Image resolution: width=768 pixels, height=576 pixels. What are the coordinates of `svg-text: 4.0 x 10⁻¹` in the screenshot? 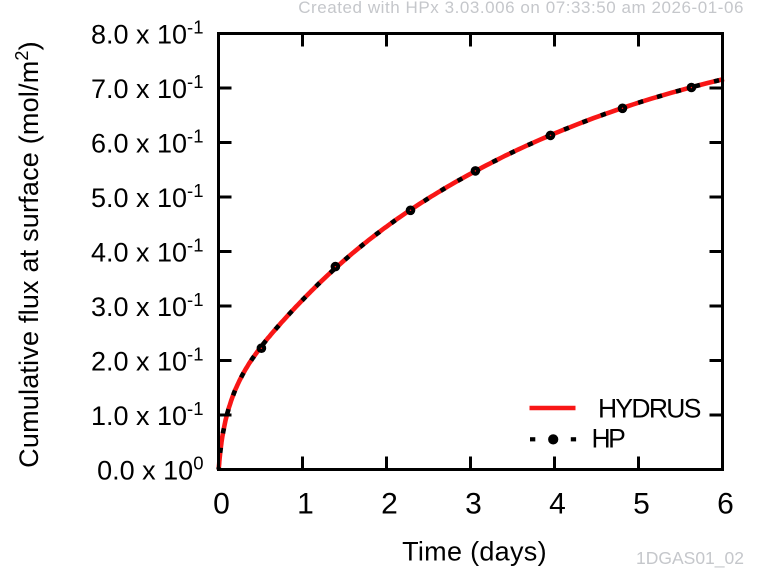 It's located at (147, 251).